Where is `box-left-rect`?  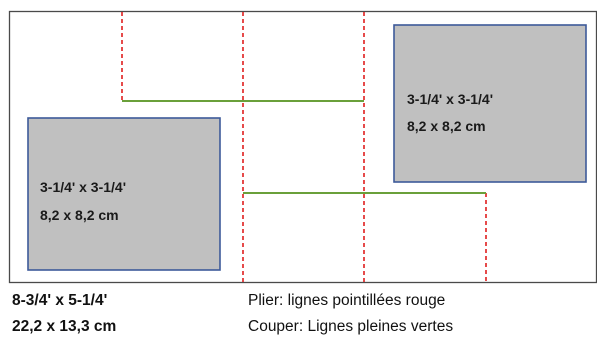
box-left-rect is located at coordinates (124, 194).